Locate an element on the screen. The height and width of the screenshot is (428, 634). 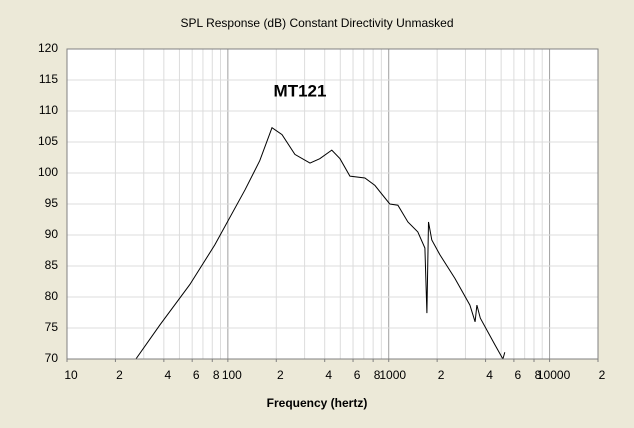
y-tick-label: 90 is located at coordinates (52, 234).